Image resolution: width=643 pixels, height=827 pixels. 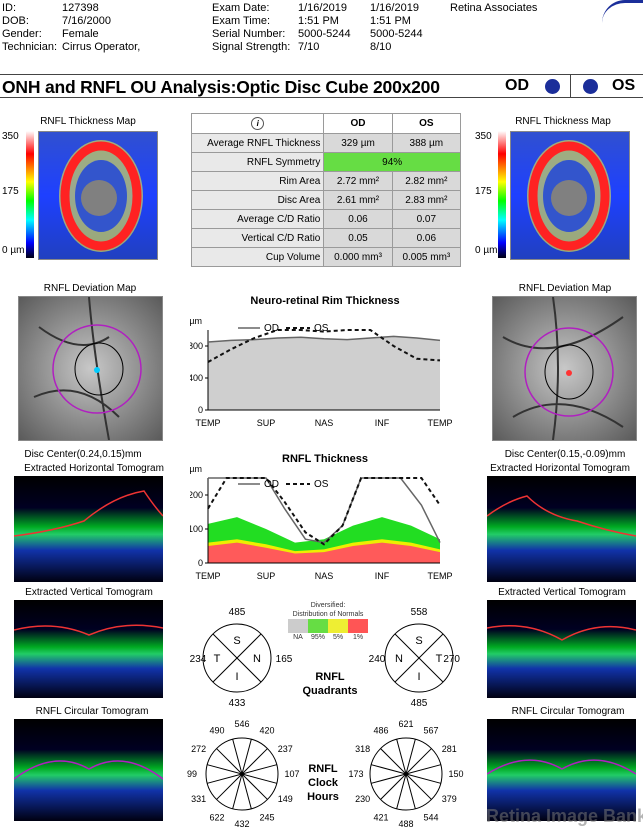 What do you see at coordinates (90, 368) in the screenshot?
I see `od-rnfl-deviation-map` at bounding box center [90, 368].